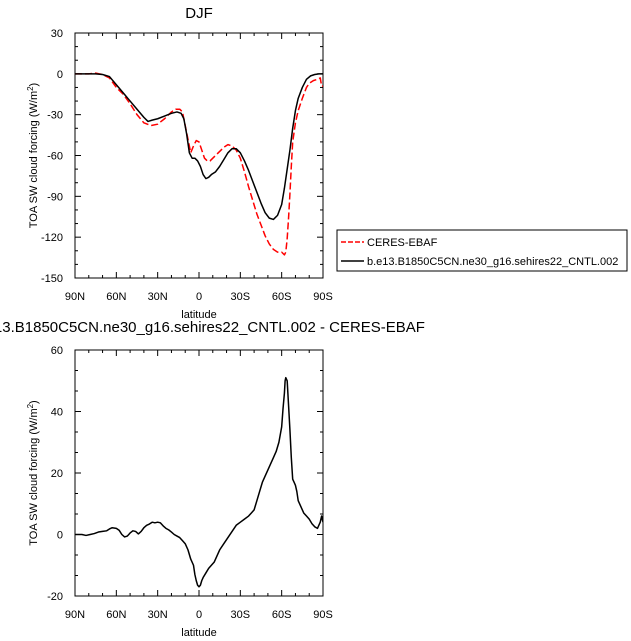  Describe the element at coordinates (116, 297) in the screenshot. I see `panel1-xtick-label: 60N` at that location.